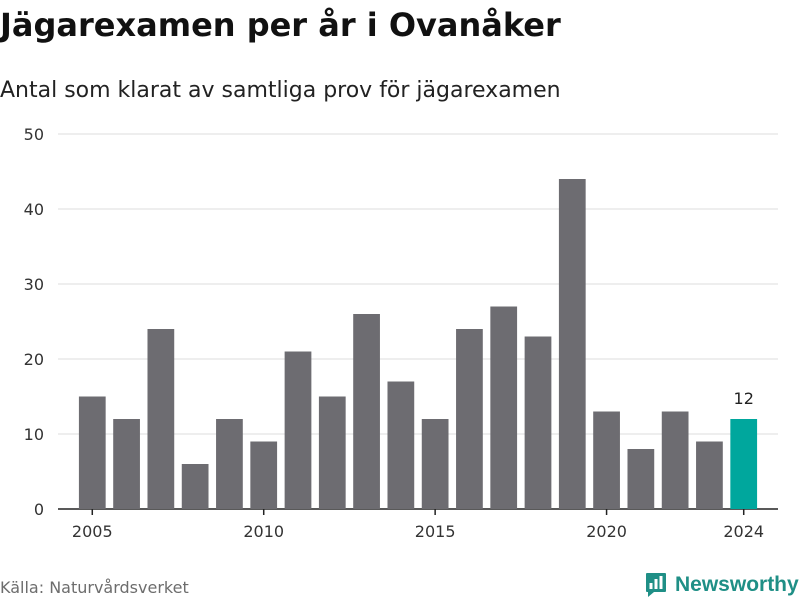 The width and height of the screenshot is (800, 600). I want to click on x-tick-label: 2020, so click(606, 531).